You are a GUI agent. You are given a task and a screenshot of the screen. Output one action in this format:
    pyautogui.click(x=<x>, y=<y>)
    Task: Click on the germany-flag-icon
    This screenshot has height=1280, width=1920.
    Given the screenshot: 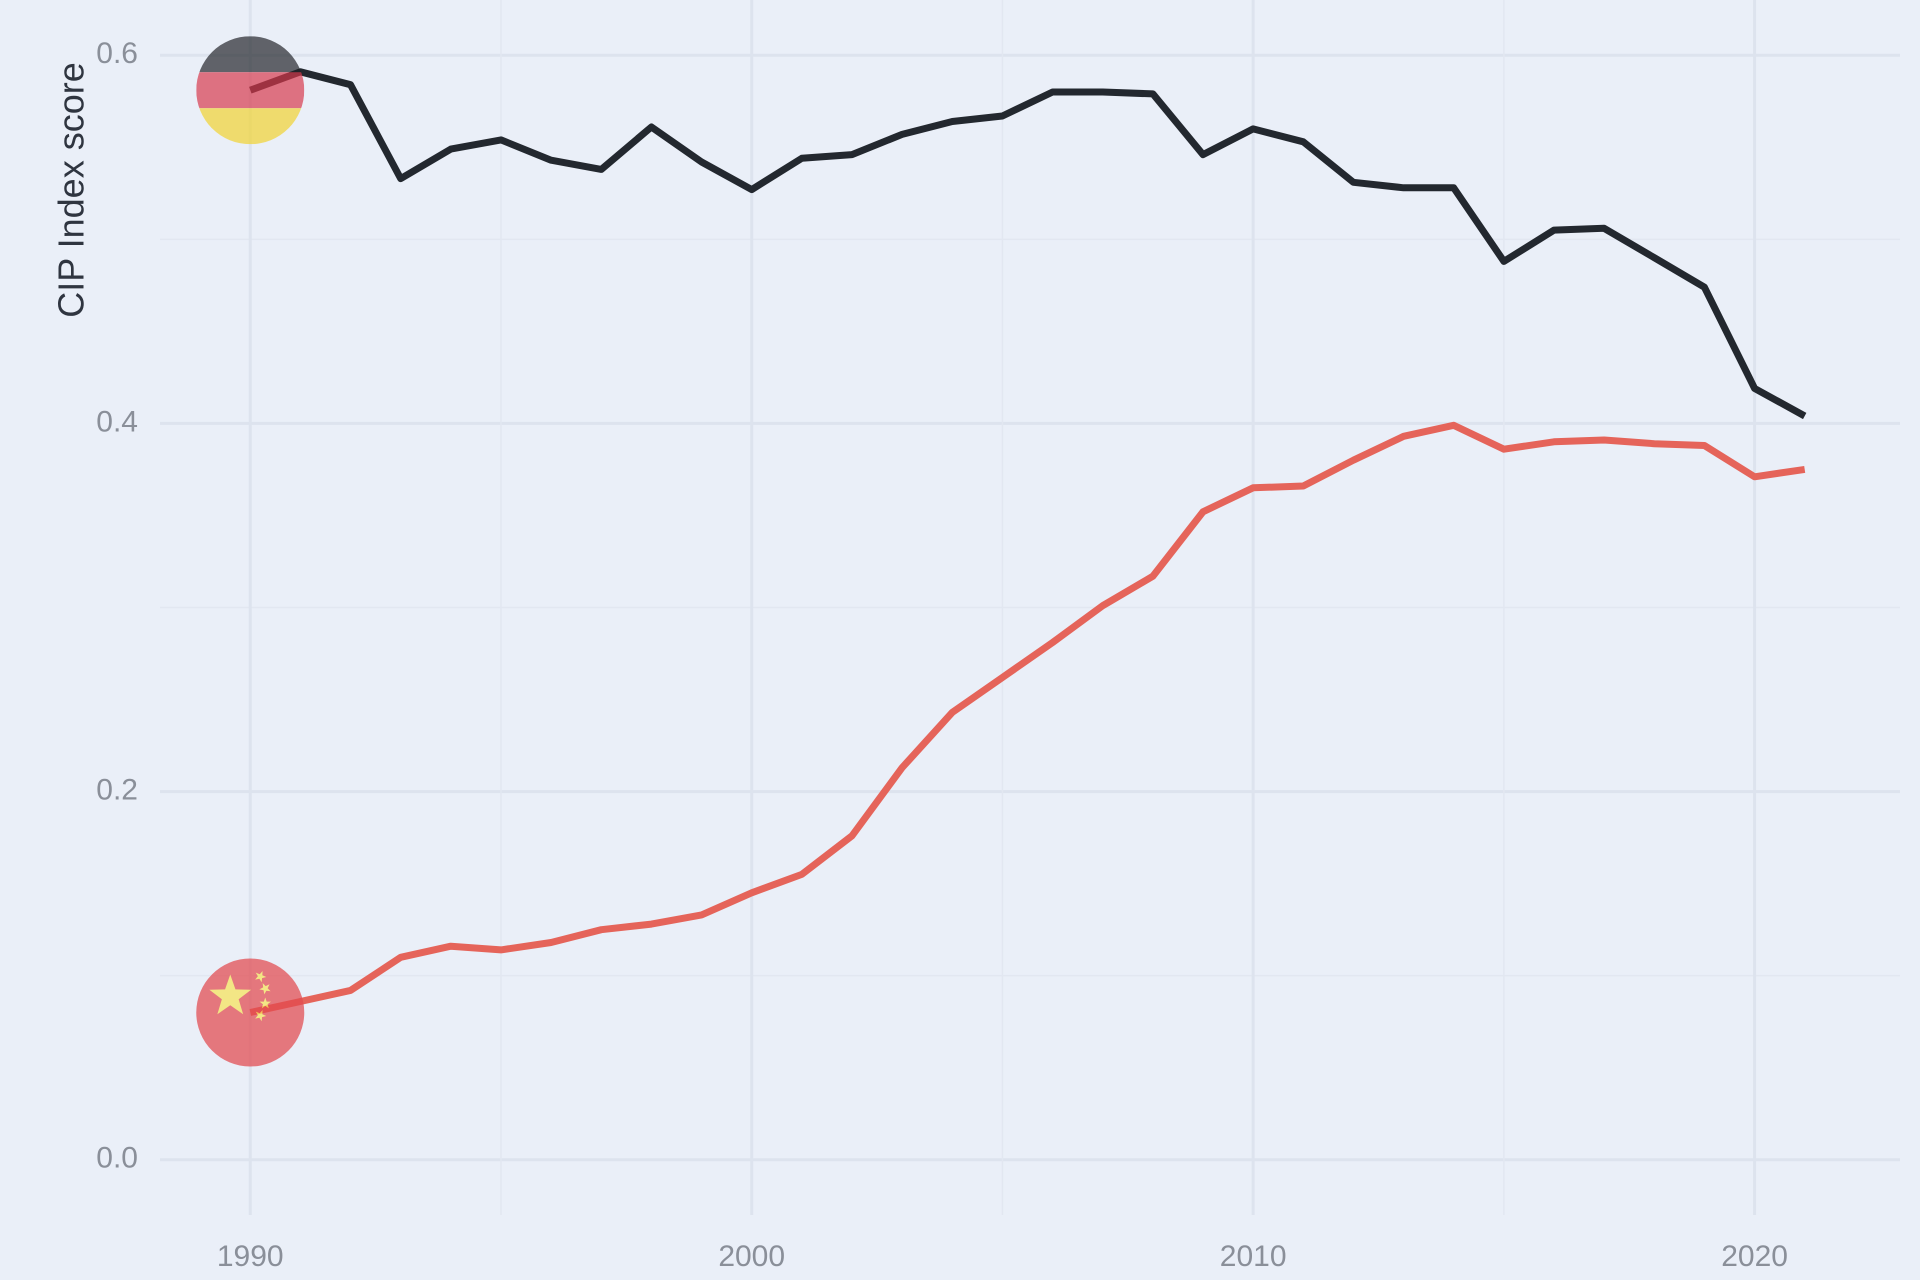 What is the action you would take?
    pyautogui.click(x=250, y=90)
    